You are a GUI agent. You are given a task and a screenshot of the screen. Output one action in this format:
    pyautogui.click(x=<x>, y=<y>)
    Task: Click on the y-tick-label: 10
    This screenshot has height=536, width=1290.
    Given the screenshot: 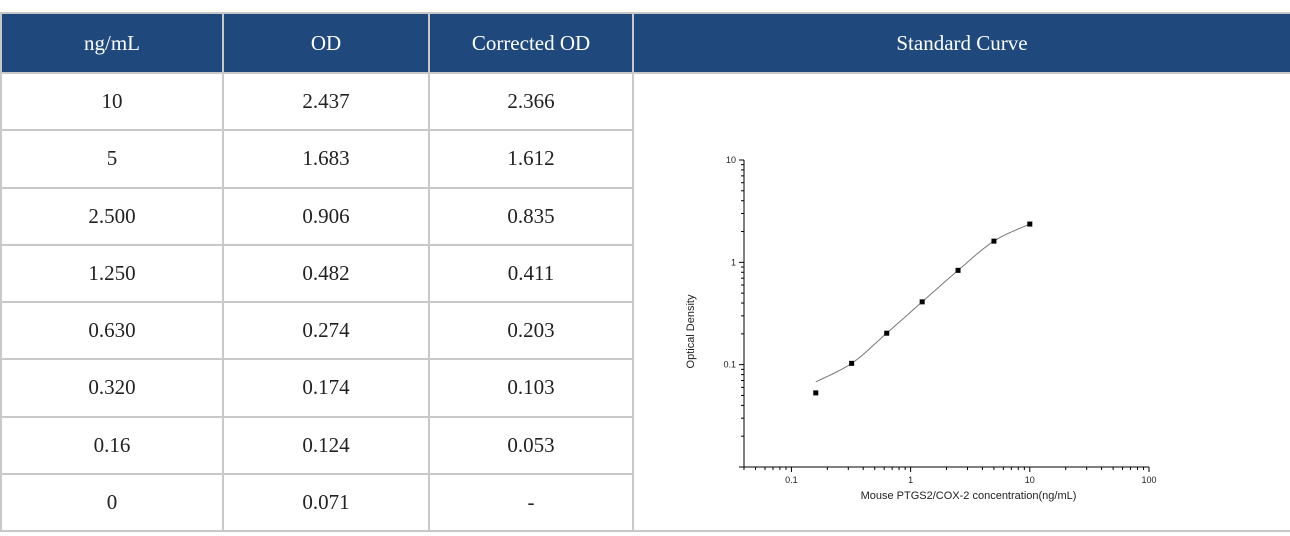 What is the action you would take?
    pyautogui.click(x=731, y=160)
    